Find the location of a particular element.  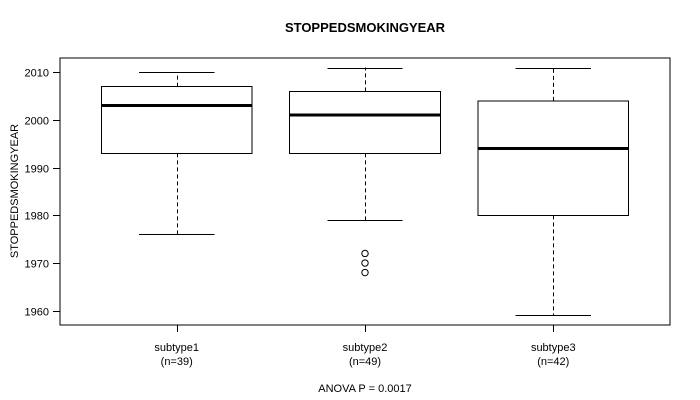

group-n-count: (n=42) is located at coordinates (553, 362).